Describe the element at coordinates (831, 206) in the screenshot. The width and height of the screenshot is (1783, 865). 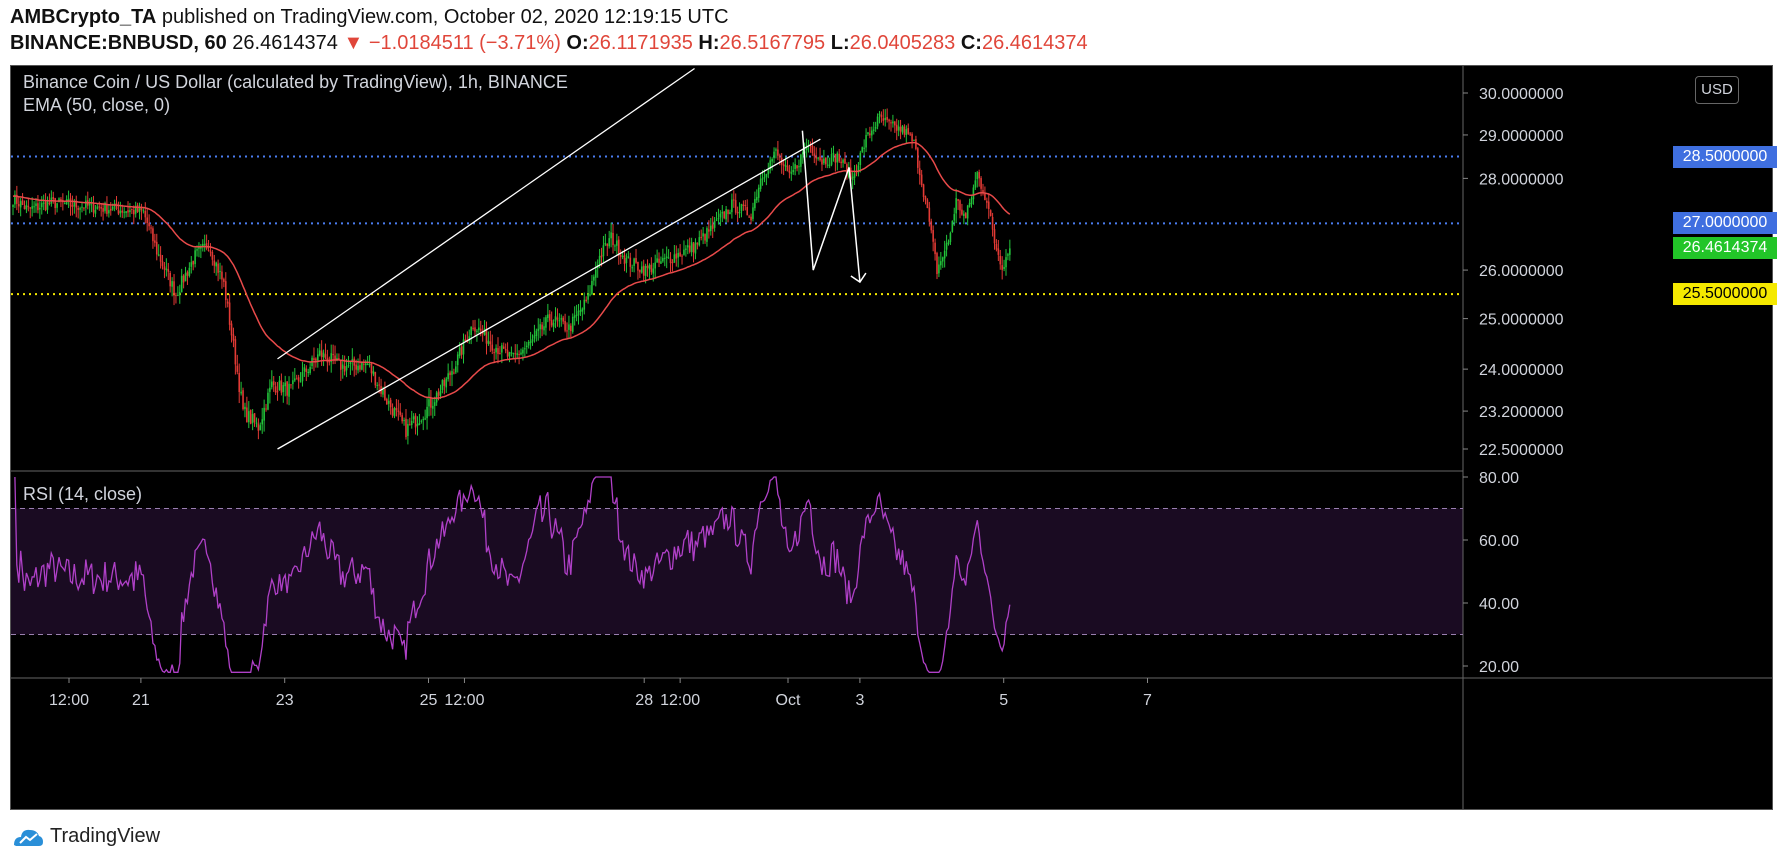
I see `zigzag-line` at that location.